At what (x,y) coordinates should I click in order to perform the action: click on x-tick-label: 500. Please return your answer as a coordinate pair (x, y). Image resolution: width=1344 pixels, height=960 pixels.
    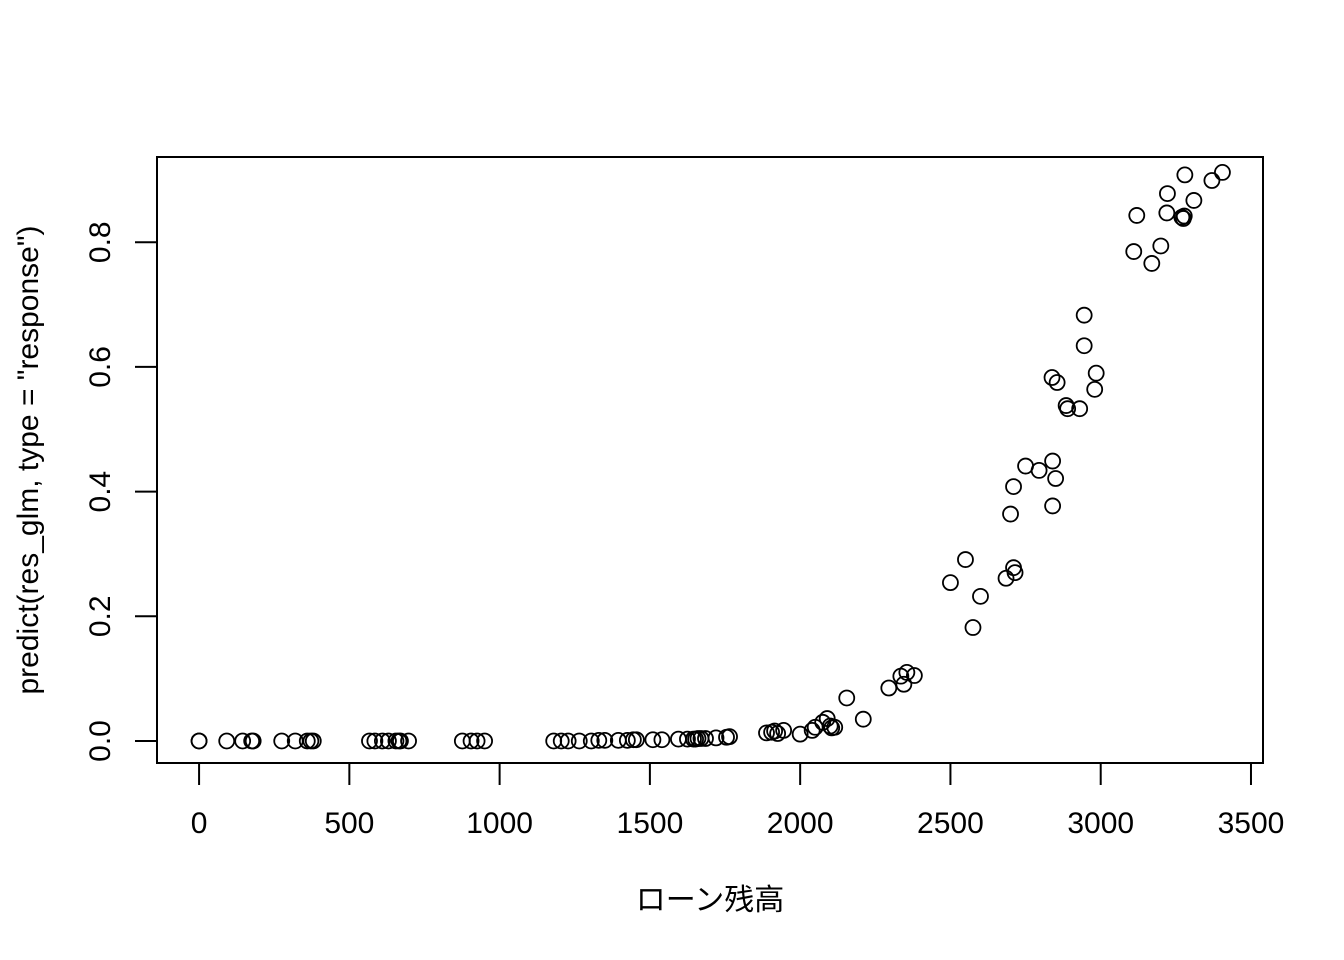
    Looking at the image, I should click on (349, 823).